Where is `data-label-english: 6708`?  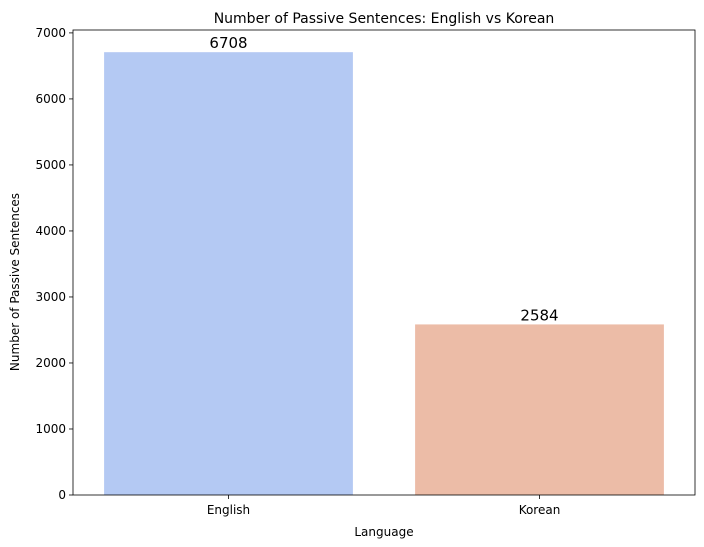
data-label-english: 6708 is located at coordinates (228, 43).